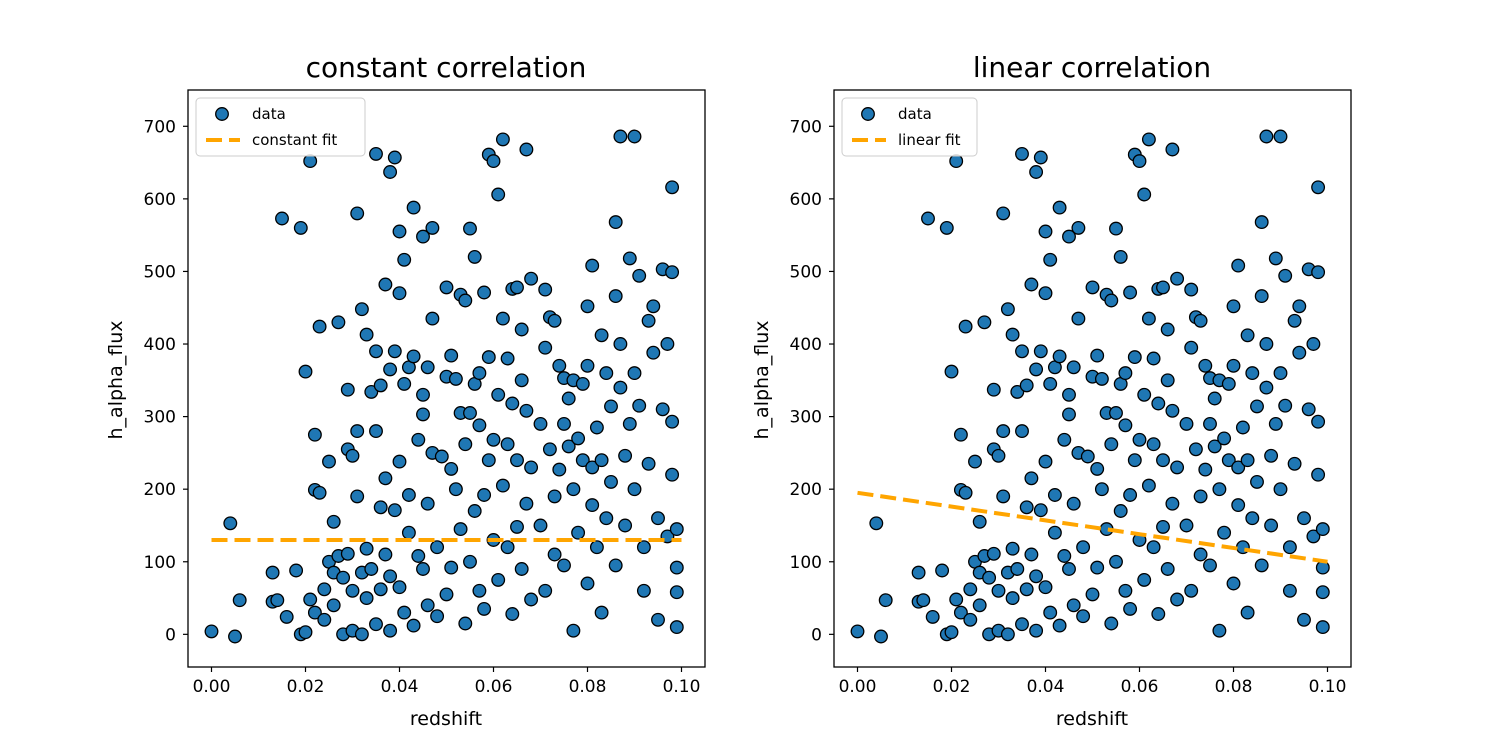  Describe the element at coordinates (400, 687) in the screenshot. I see `x-tick-label: 0.04` at that location.